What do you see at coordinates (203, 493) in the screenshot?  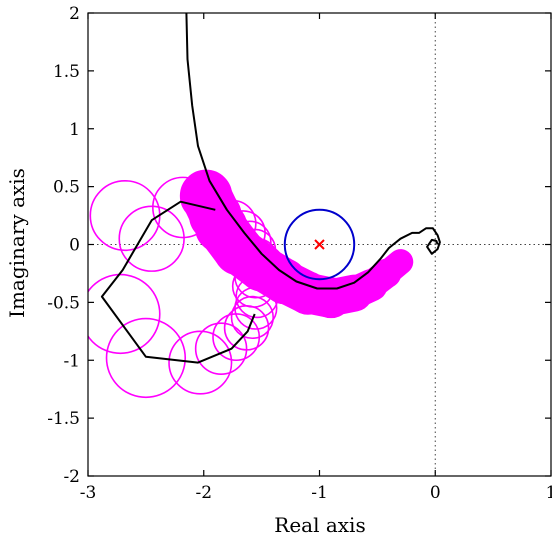 I see `x-tick-label: -2` at bounding box center [203, 493].